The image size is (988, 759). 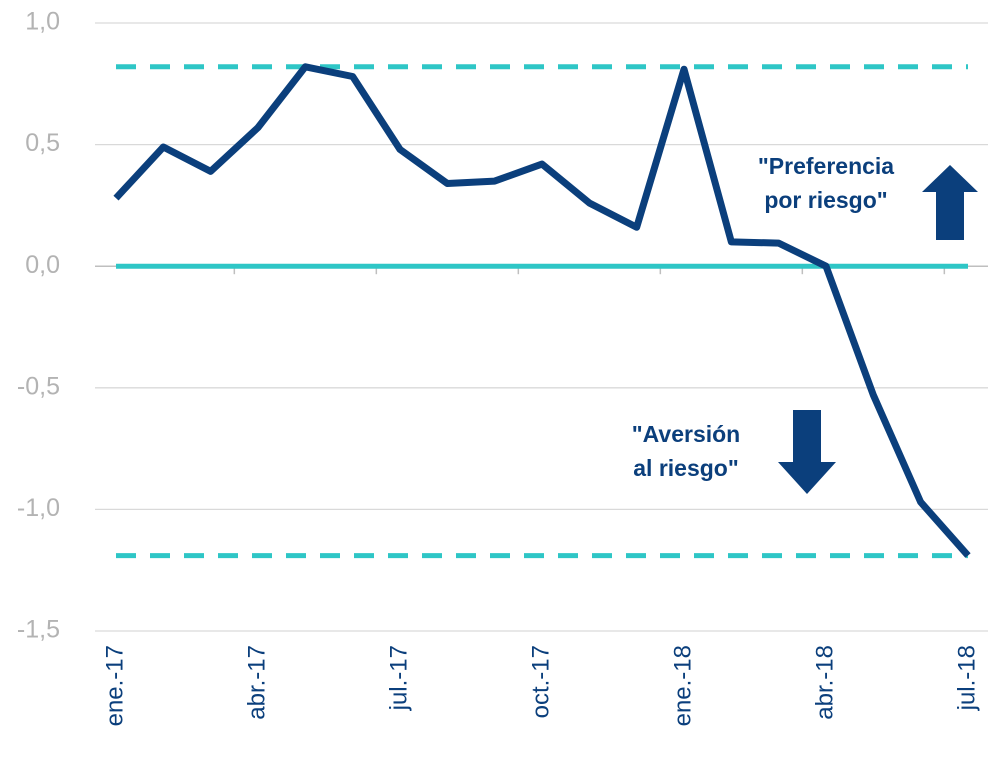 I want to click on y-tick-label: 1,0, so click(x=42, y=22).